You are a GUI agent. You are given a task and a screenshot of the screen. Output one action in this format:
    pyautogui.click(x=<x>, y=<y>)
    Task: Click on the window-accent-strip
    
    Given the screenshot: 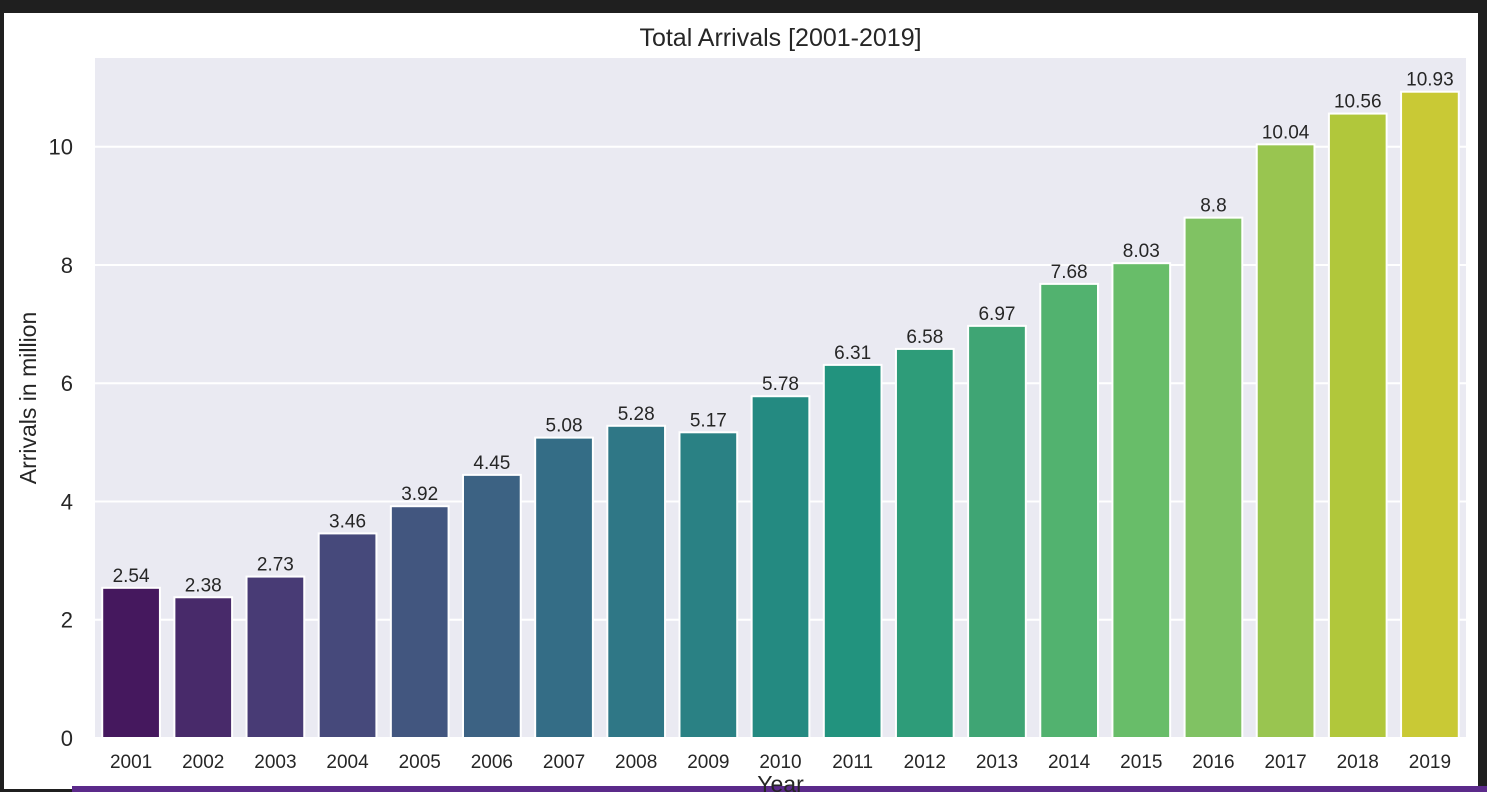 What is the action you would take?
    pyautogui.click(x=779, y=789)
    